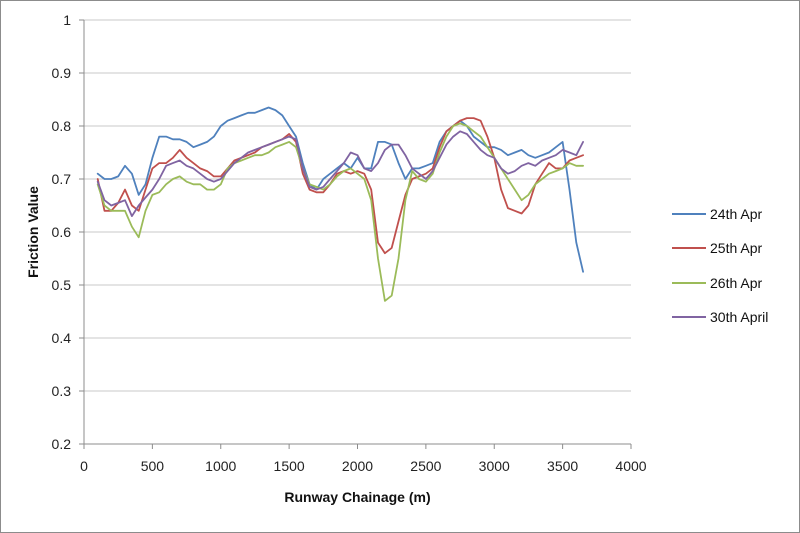  I want to click on y-tick-labels: 0.2 0.3 0.4 0.5 0.6 0.7 0.8 0.9 1, so click(68, 232).